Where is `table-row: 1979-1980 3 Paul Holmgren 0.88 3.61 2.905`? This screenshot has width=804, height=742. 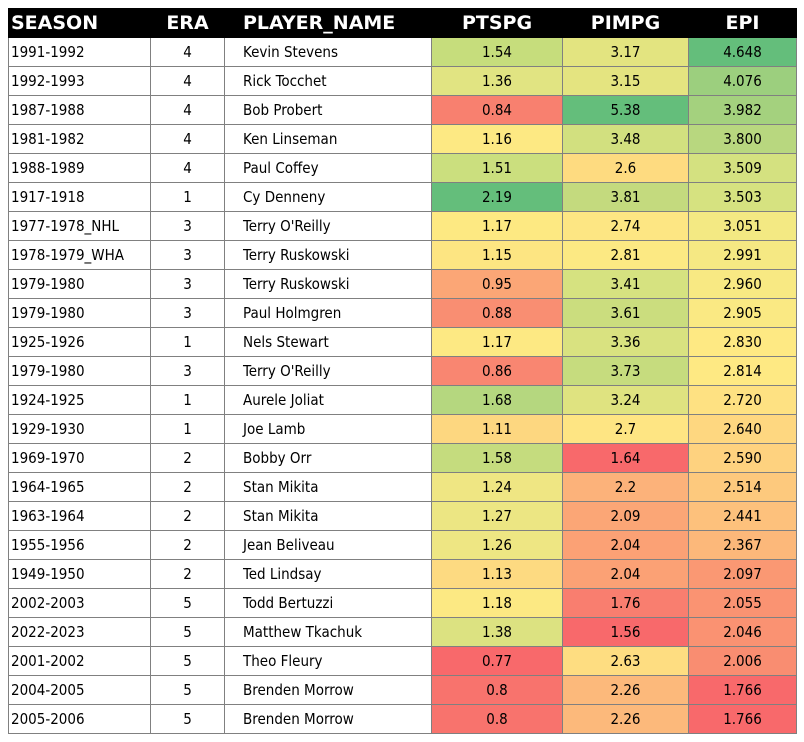 table-row: 1979-1980 3 Paul Holmgren 0.88 3.61 2.905 is located at coordinates (402, 313).